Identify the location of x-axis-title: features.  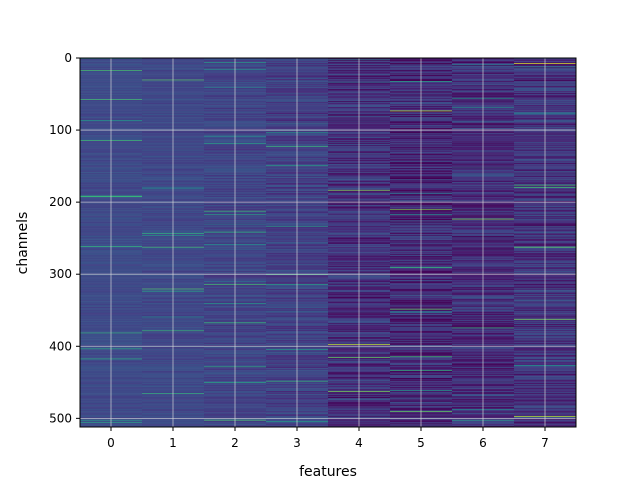
(328, 472).